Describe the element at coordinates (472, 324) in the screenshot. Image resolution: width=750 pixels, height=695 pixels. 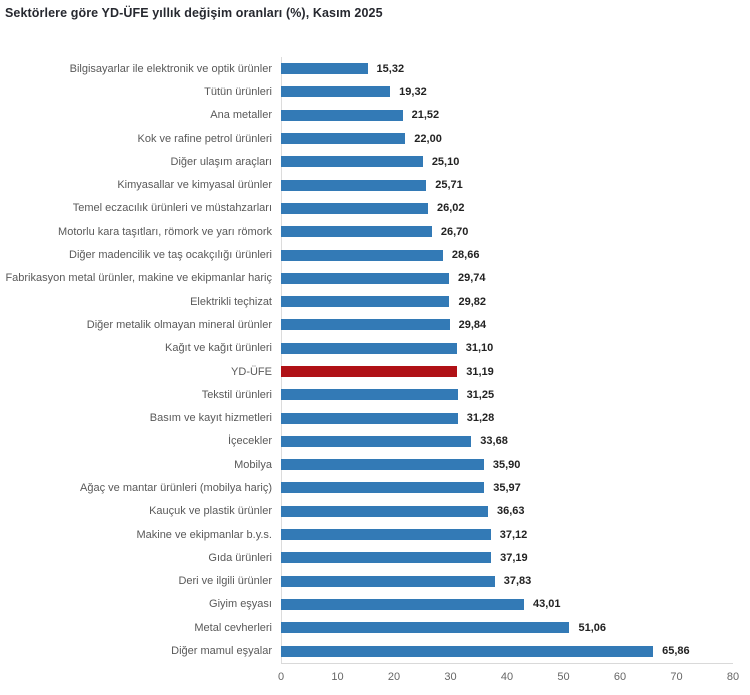
I see `value-label: 29,84` at that location.